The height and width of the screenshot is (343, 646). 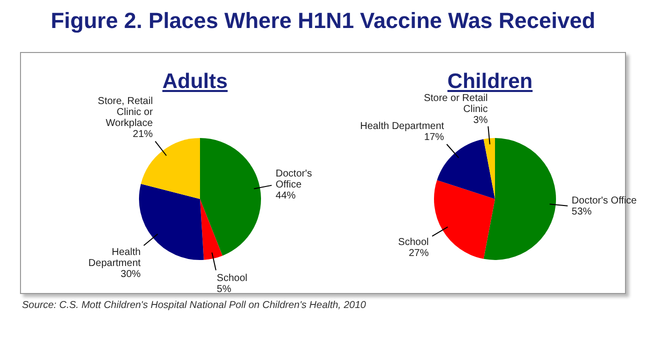 I want to click on data-label: 3%, so click(x=480, y=120).